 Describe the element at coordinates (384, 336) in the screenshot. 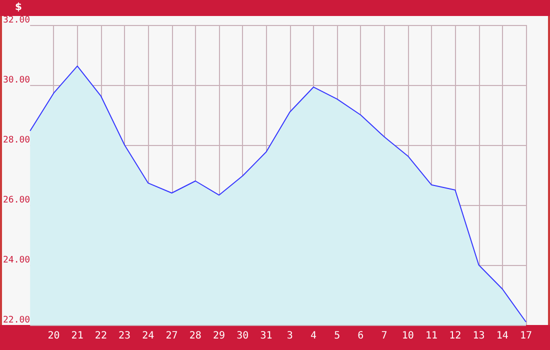

I see `x-tick-label: 7` at that location.